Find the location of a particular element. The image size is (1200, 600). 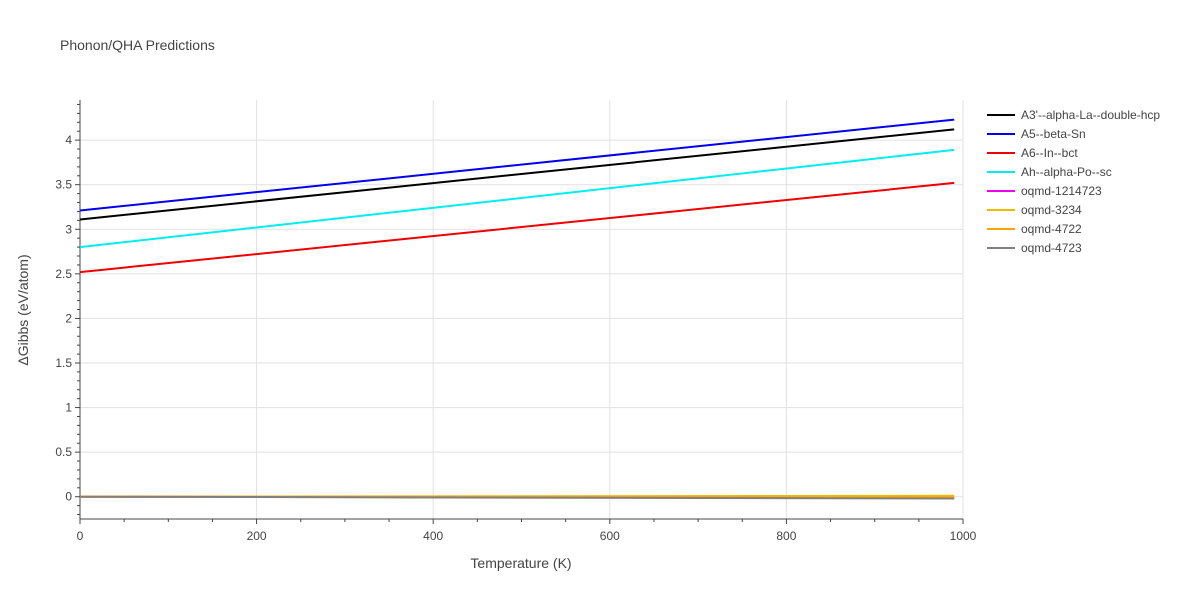

y-tick-label: 0 is located at coordinates (68, 497).